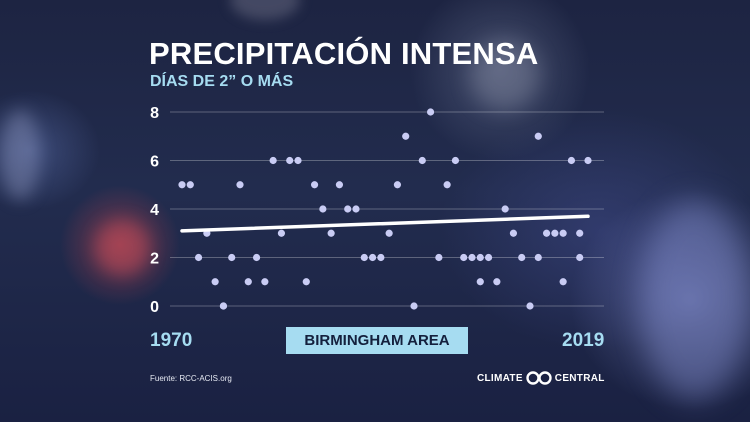  I want to click on y-tick-label: 8, so click(154, 113).